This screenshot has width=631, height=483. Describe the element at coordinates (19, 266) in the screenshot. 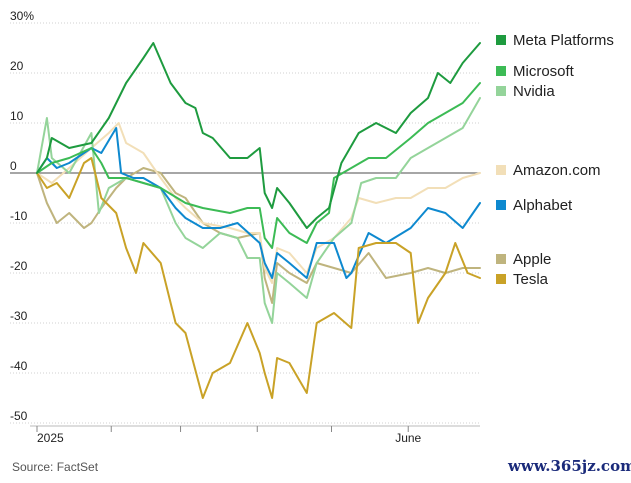

I see `y-tick-label: -20` at that location.